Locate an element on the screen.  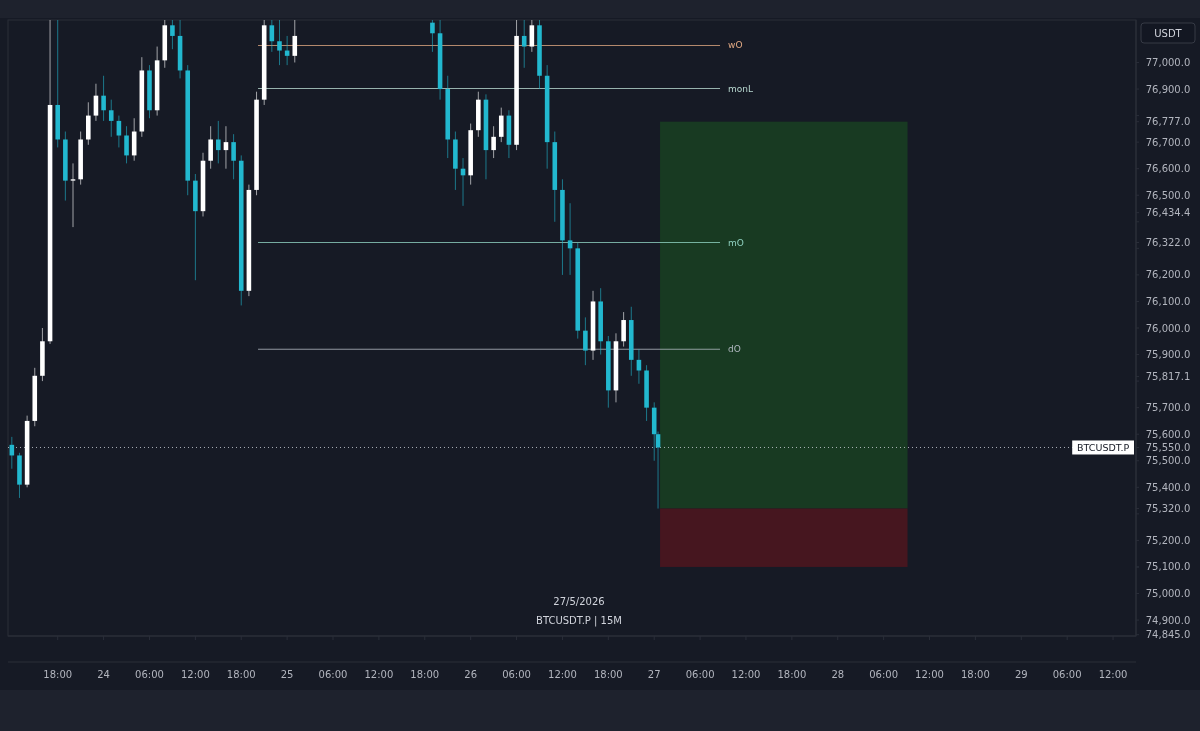
y-tick-label: 75,200.0 is located at coordinates (1168, 540).